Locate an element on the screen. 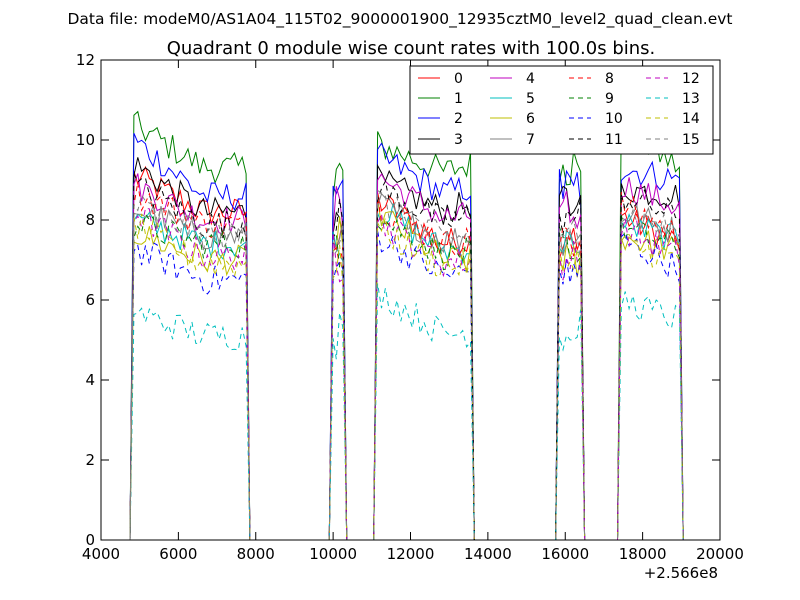 The height and width of the screenshot is (600, 800). legend-label-10: 10 is located at coordinates (614, 119).